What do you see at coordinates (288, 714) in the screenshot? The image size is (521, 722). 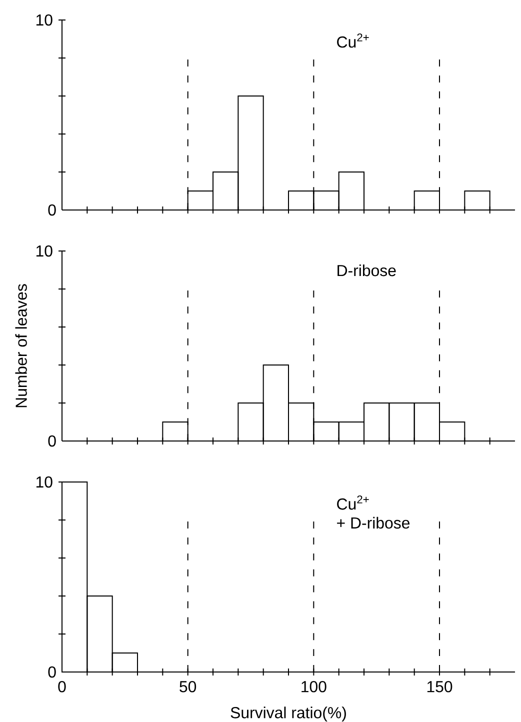 I see `x-axis-title: Survival ratio(%)` at bounding box center [288, 714].